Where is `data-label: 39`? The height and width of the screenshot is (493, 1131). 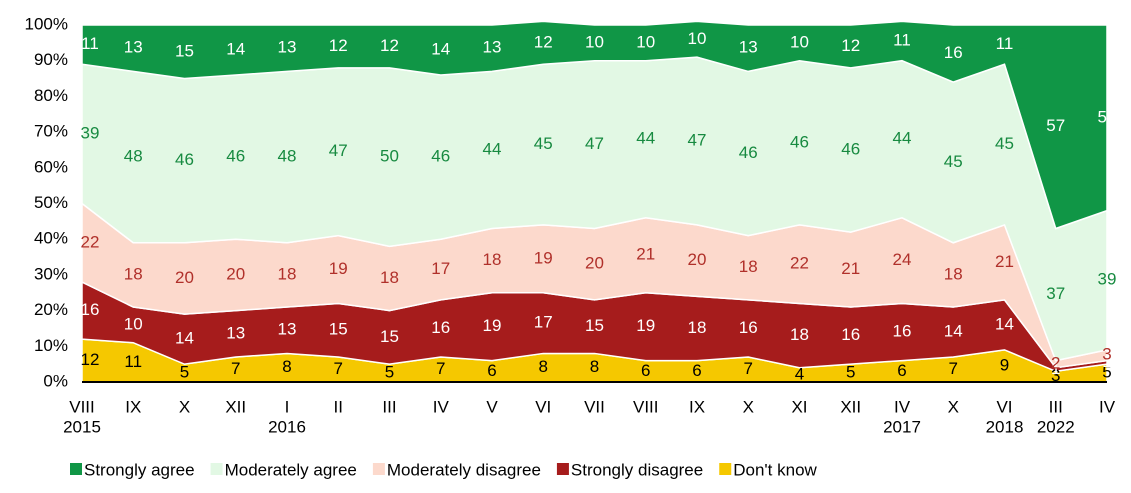 data-label: 39 is located at coordinates (1107, 279).